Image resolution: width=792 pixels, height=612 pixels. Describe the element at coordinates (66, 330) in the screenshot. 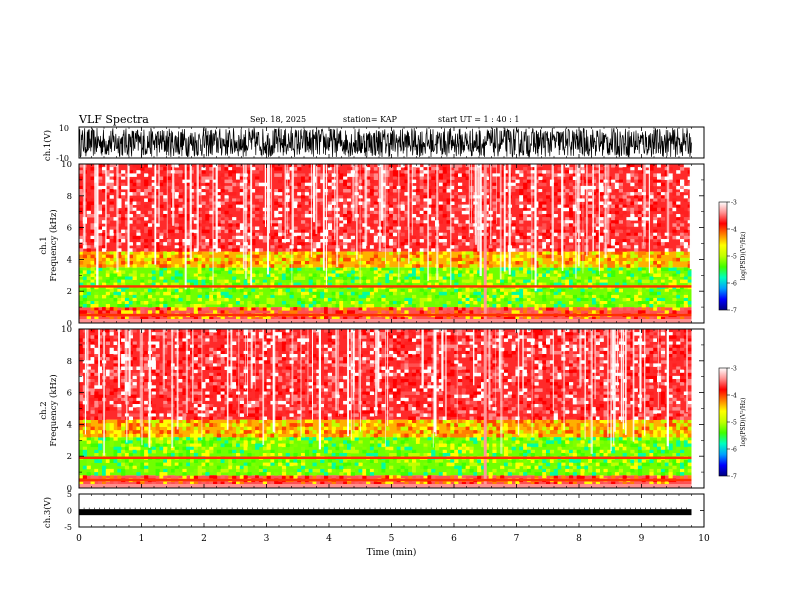

I see `ch2-ytick-label: 10` at that location.